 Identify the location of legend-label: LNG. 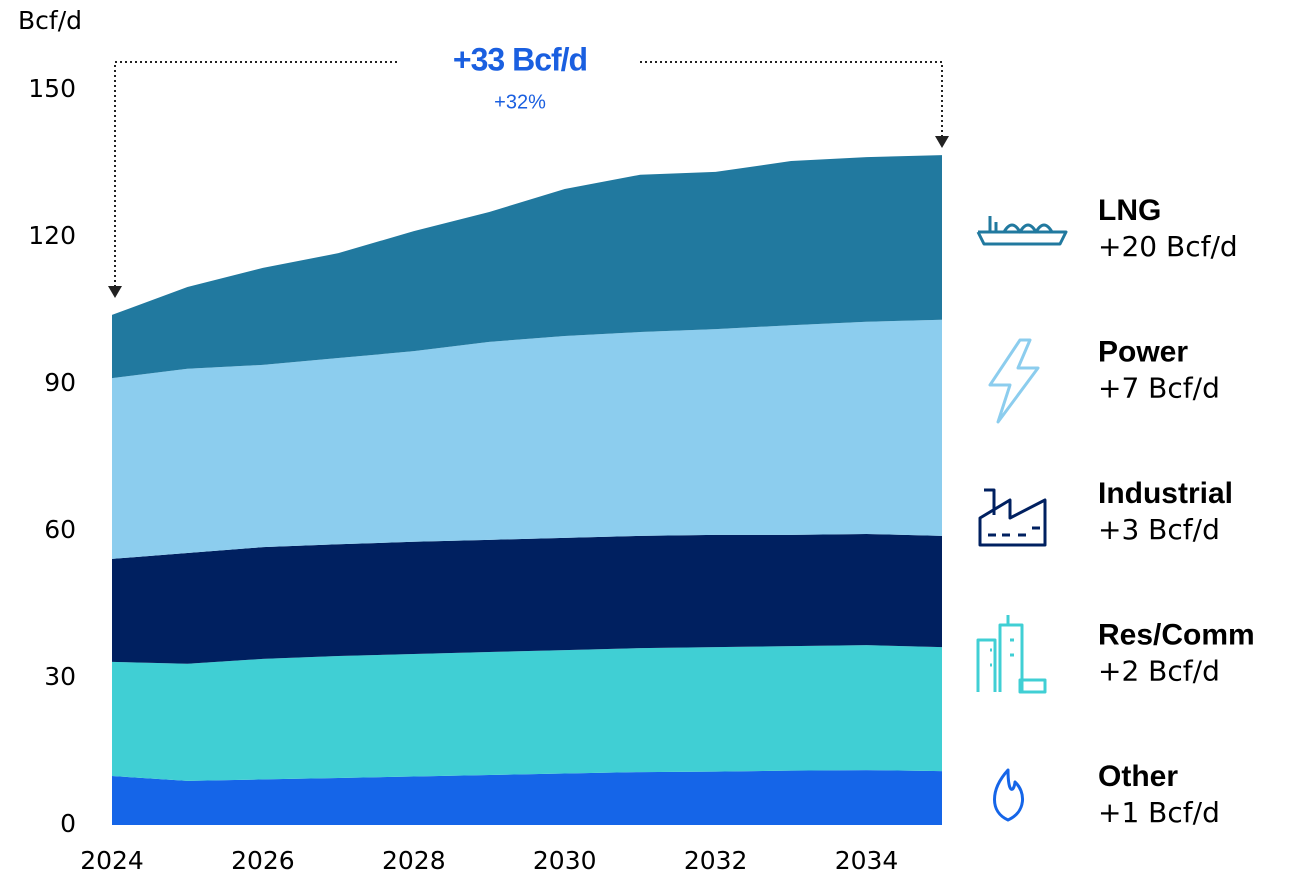
(1129, 210).